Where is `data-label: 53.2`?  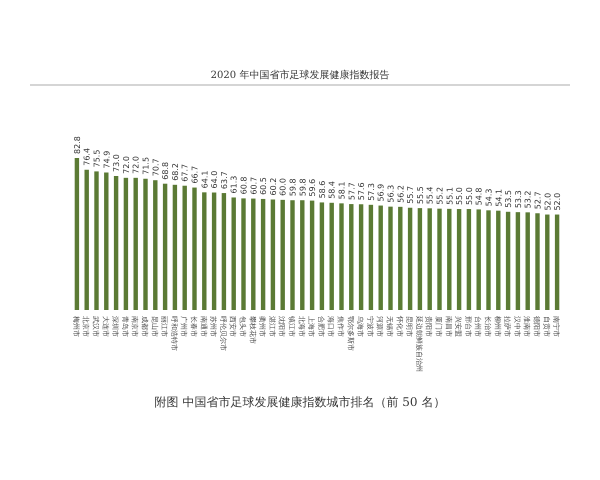 data-label: 53.2 is located at coordinates (528, 199).